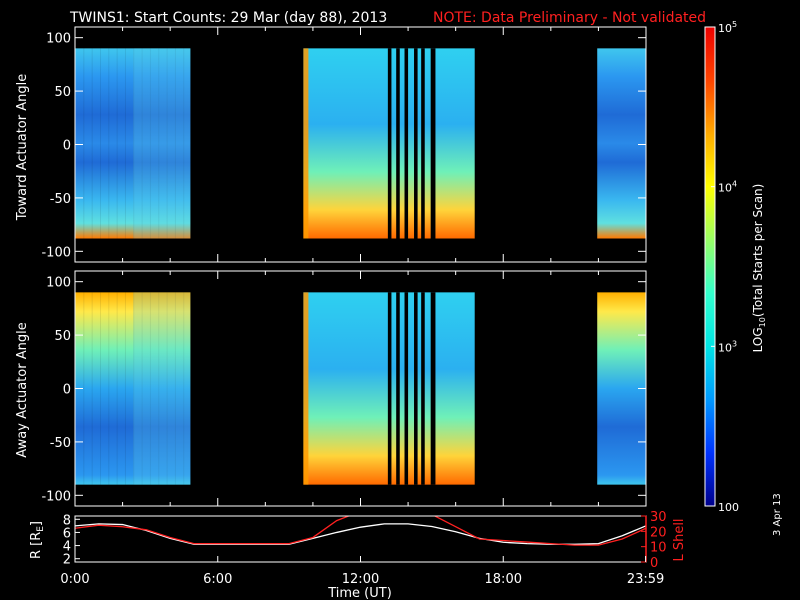 The image size is (800, 600). I want to click on colorbar: 10⁵ 10⁴ 10³ 100, so click(721, 267).